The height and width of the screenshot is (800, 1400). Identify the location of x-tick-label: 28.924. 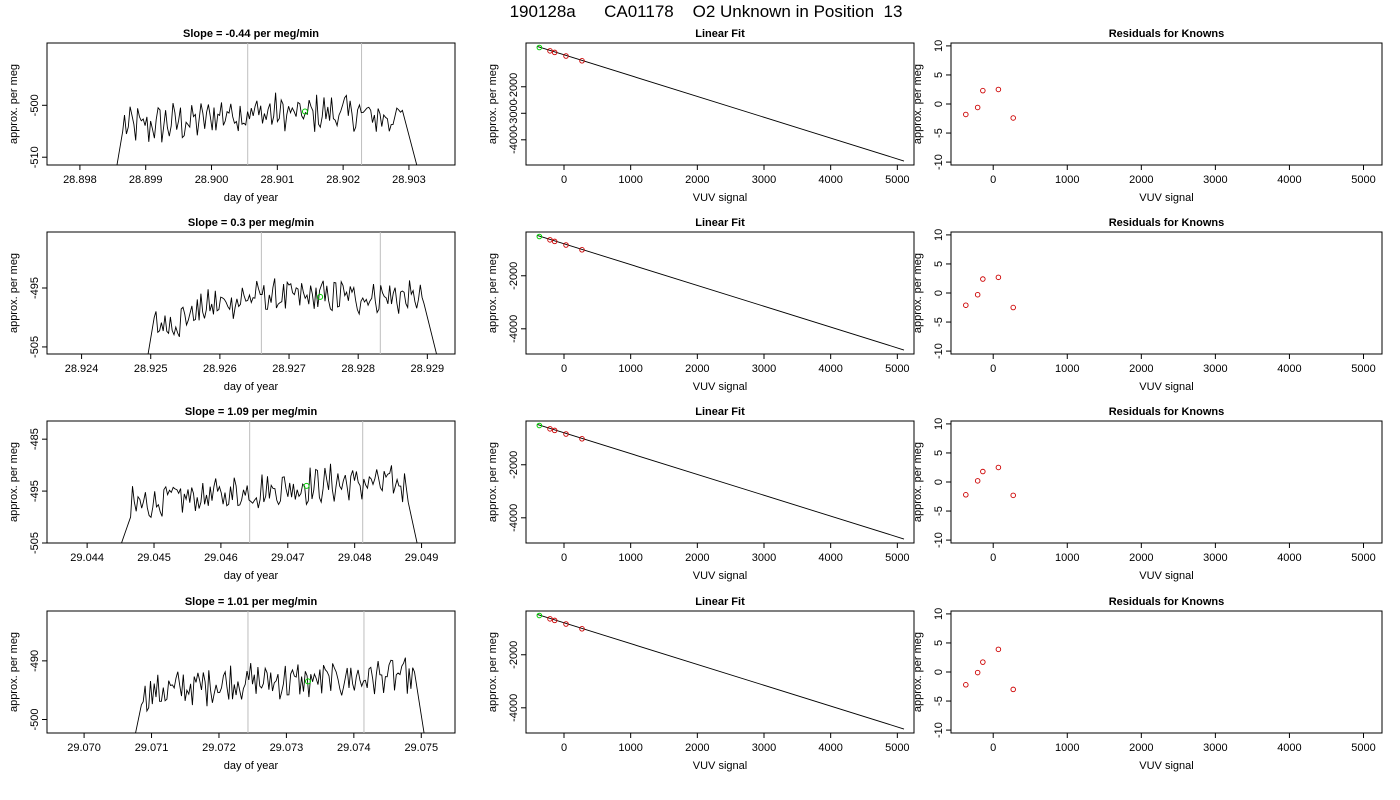
(82, 369).